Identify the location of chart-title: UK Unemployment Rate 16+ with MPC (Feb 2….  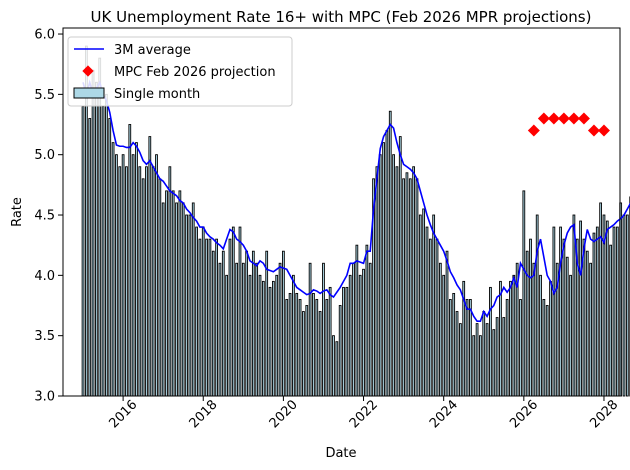
(341, 17).